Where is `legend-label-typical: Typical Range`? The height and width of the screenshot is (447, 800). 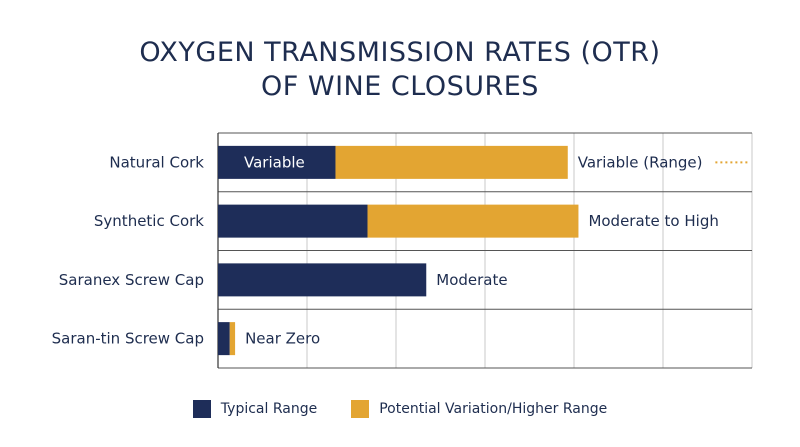
legend-label-typical: Typical Range is located at coordinates (269, 409).